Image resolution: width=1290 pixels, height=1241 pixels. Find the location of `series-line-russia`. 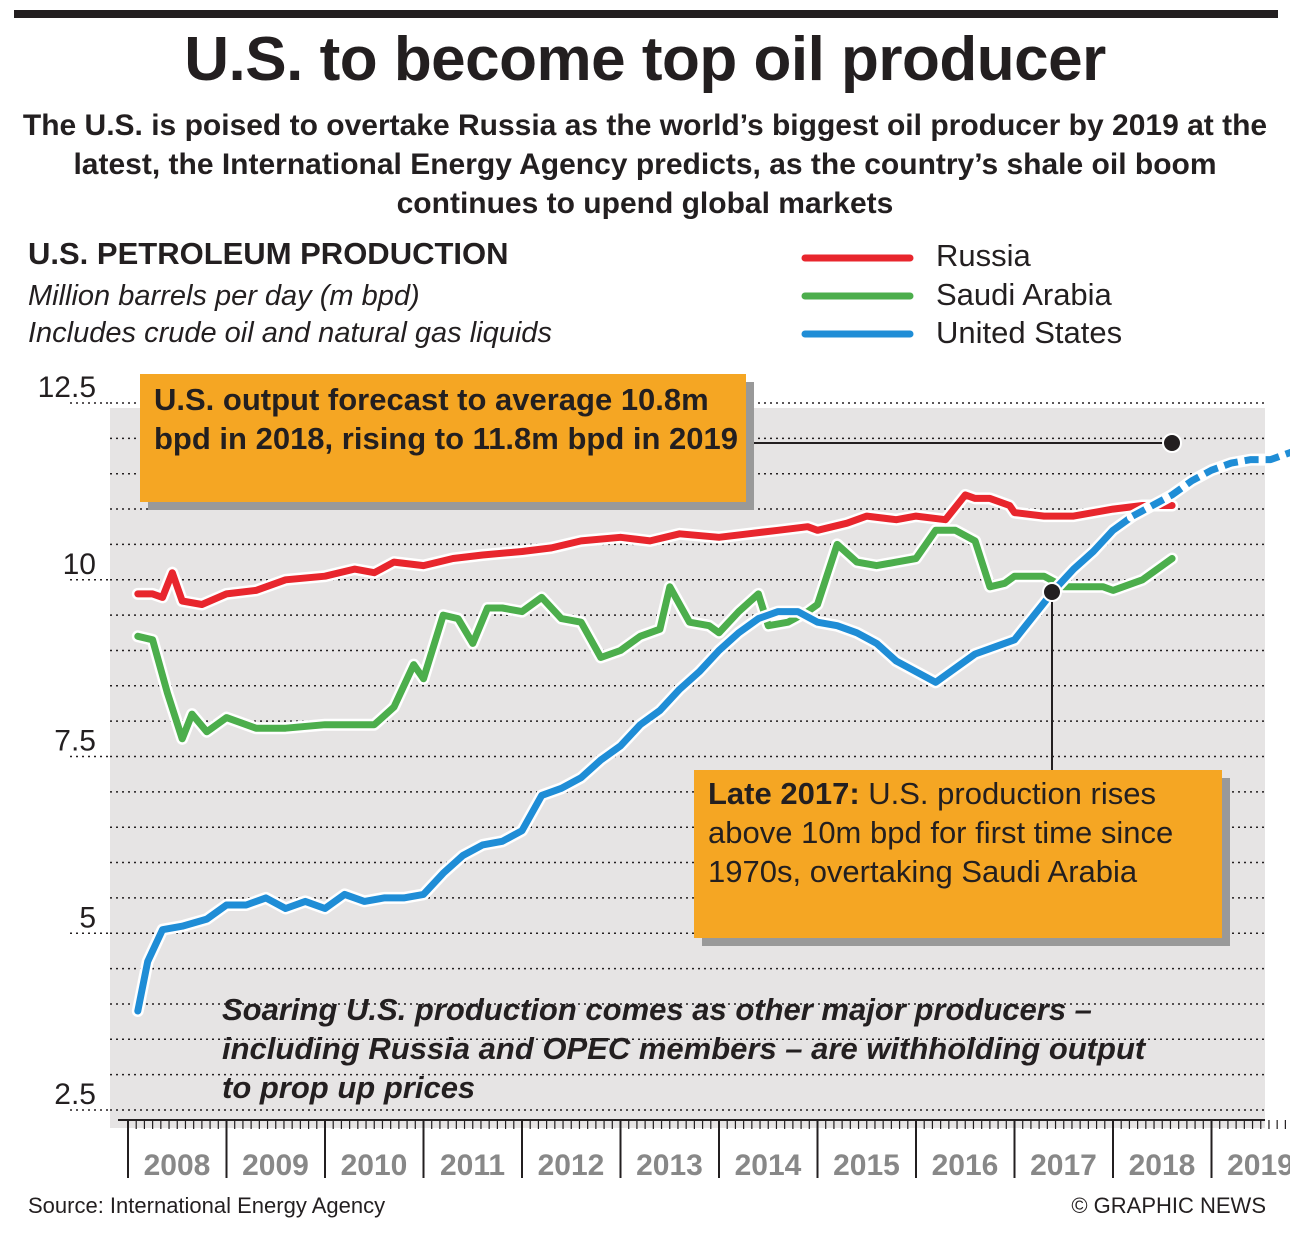

series-line-russia is located at coordinates (655, 549).